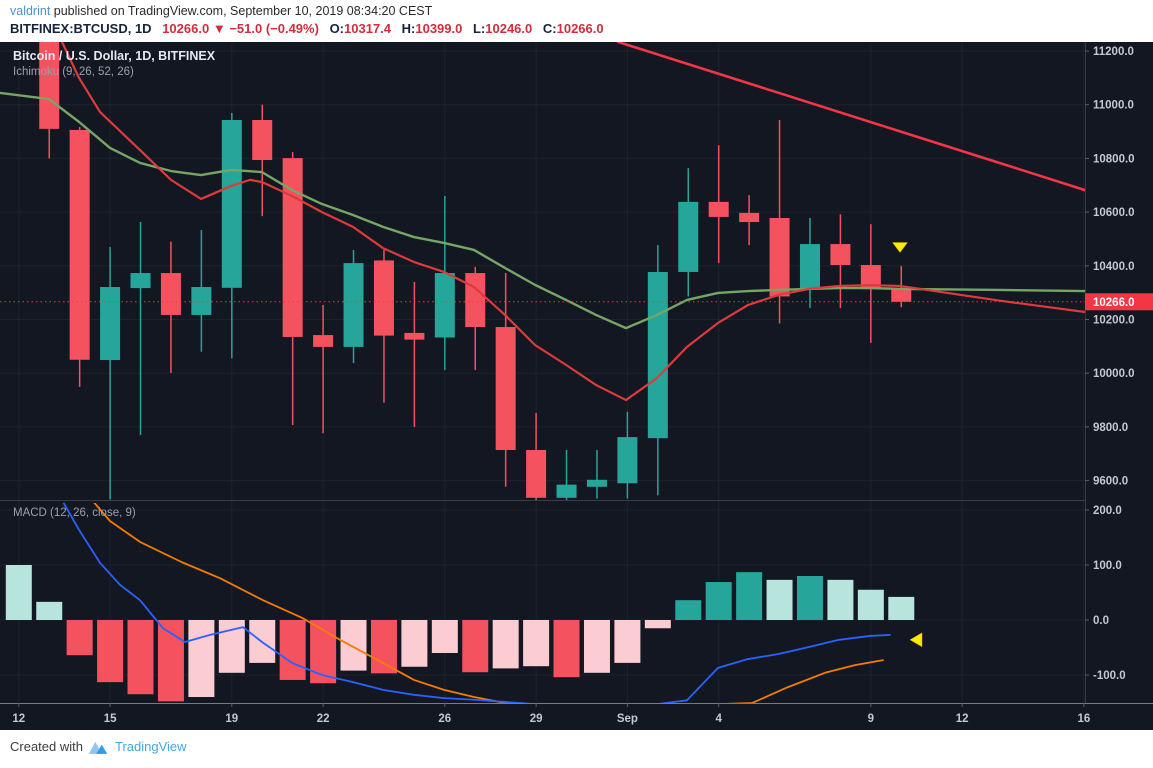  I want to click on down-arrow-icon: ▼, so click(219, 28).